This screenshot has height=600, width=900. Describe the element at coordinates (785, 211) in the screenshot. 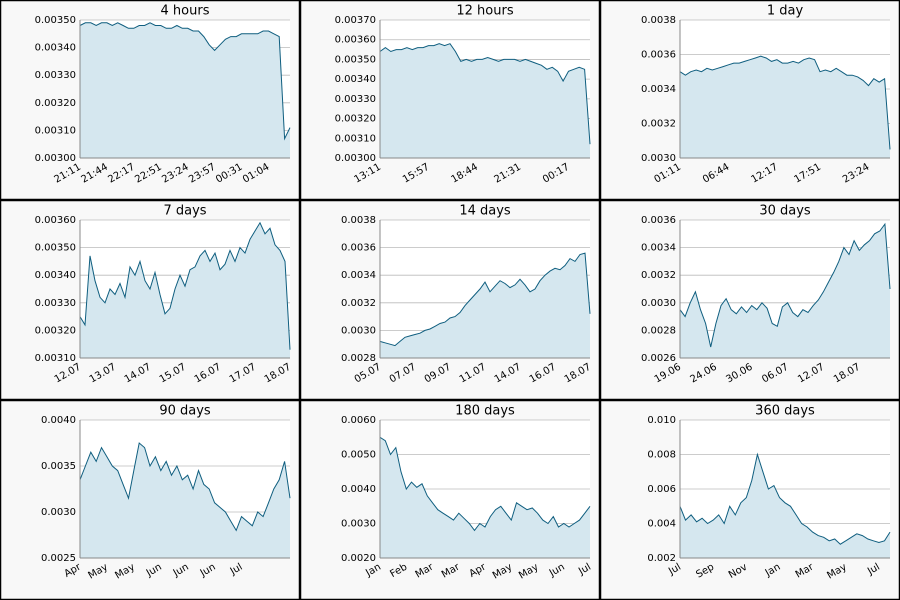

I see `chart-title: 30 days` at that location.